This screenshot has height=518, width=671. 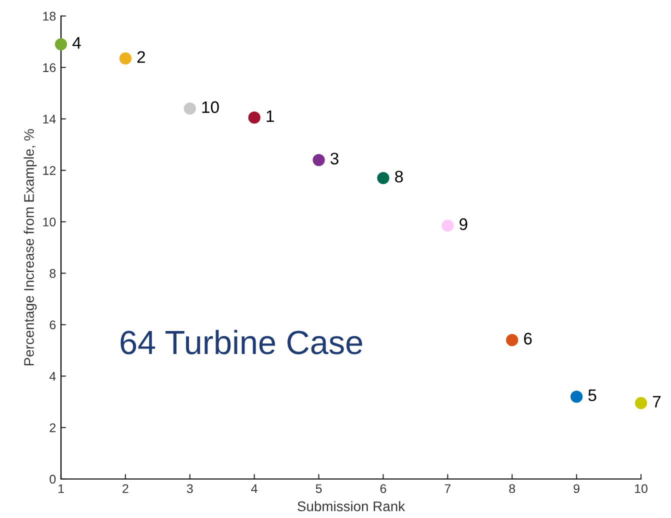 I want to click on x-tick-label: 5, so click(x=319, y=489).